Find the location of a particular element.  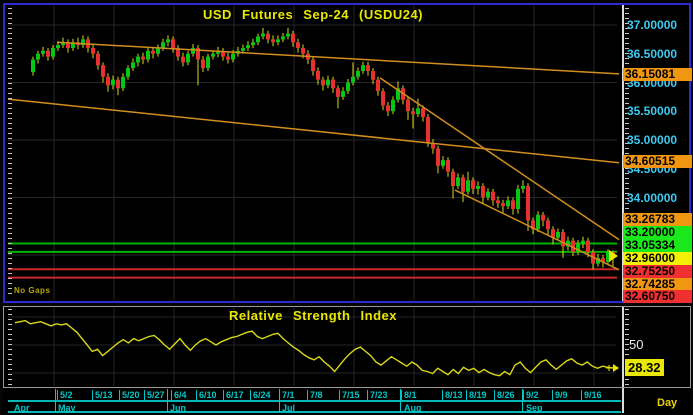

price-scale-tickmarks is located at coordinates (627, 153).